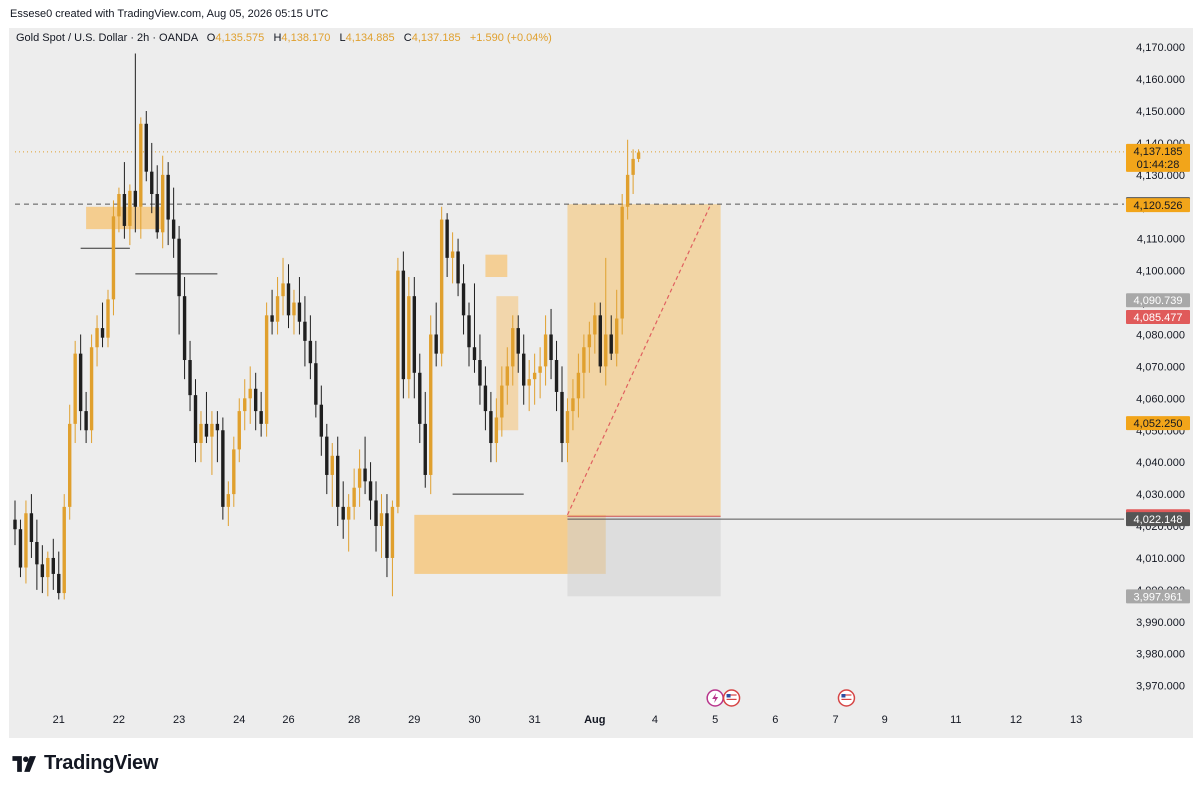 The image size is (1200, 791). Describe the element at coordinates (1158, 165) in the screenshot. I see `countdown-label-text: 01:44:28` at that location.